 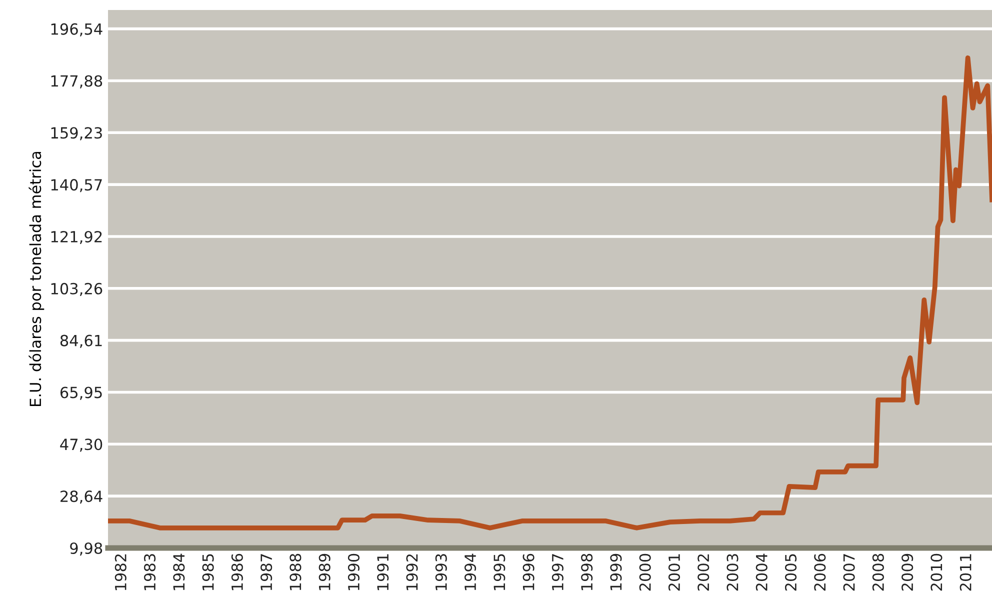 What do you see at coordinates (966, 572) in the screenshot?
I see `x-tick-label: 2011` at bounding box center [966, 572].